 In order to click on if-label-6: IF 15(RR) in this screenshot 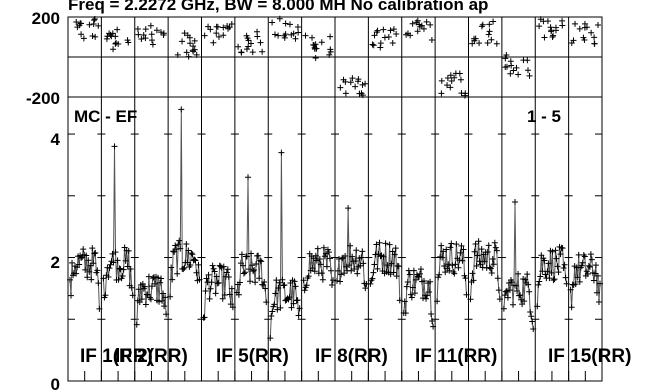, I will do `click(589, 356)`.